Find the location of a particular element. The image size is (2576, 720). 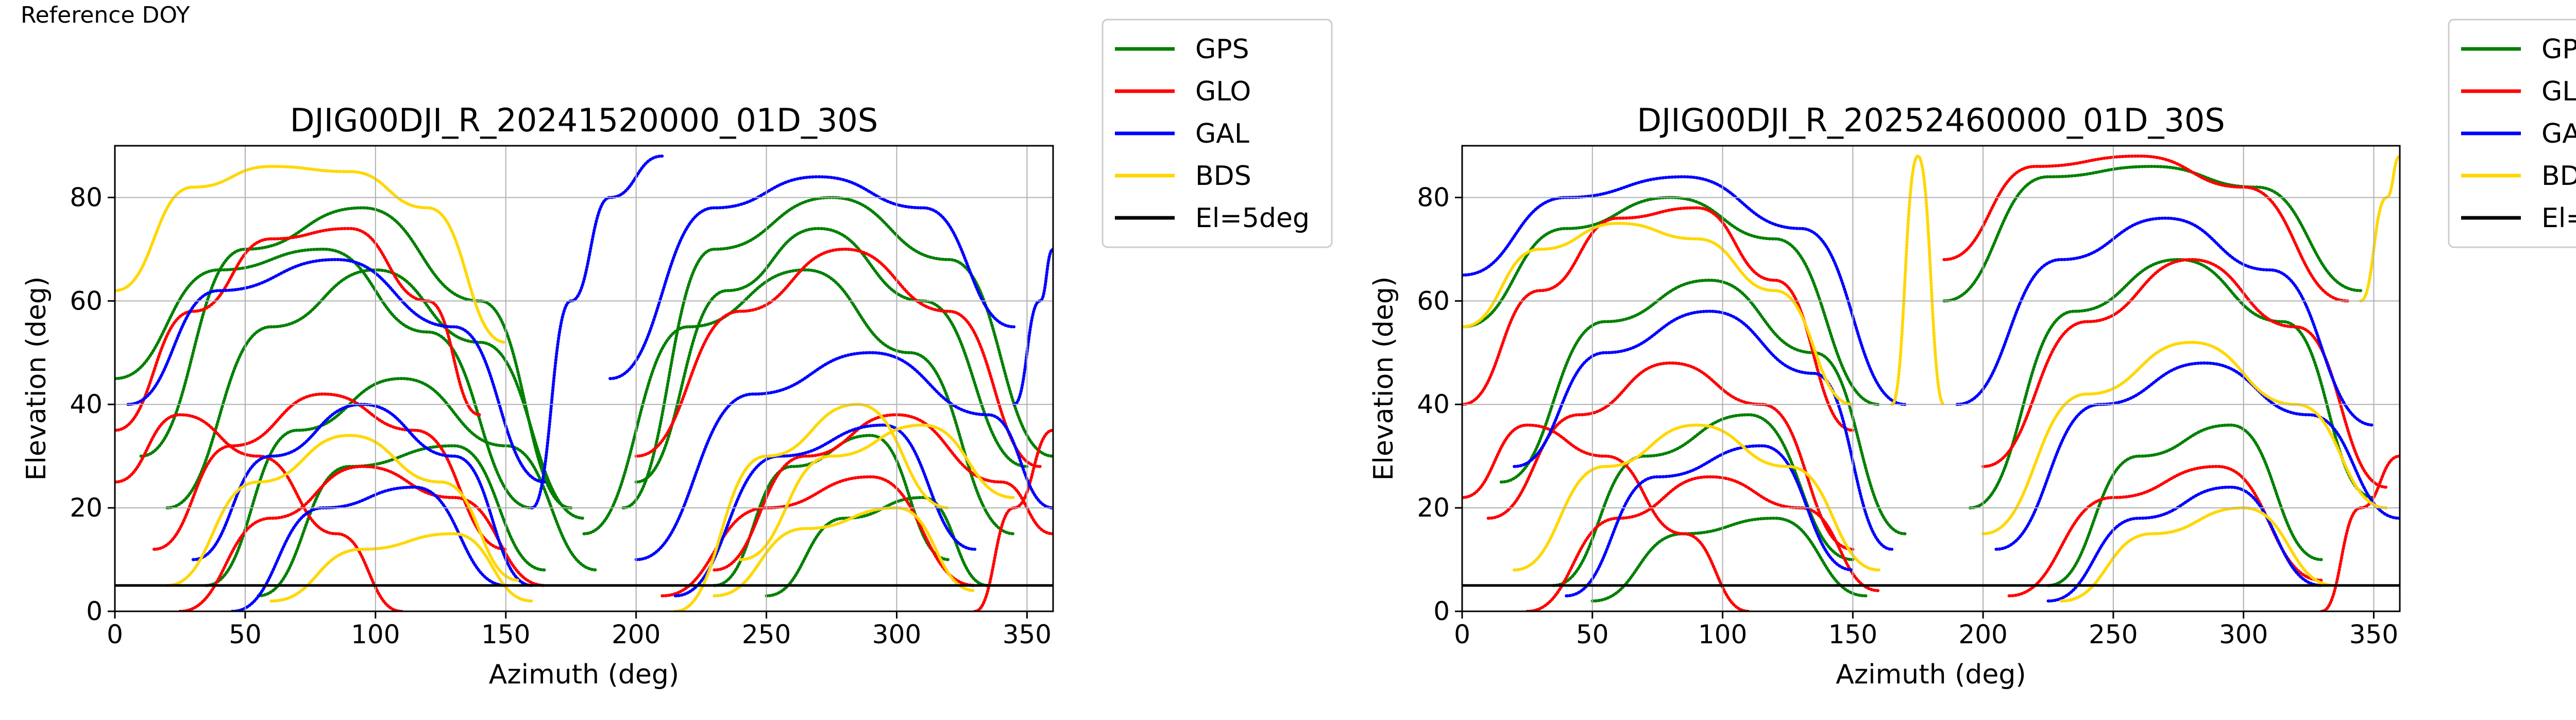

x-tick-label: 350 is located at coordinates (2373, 634).